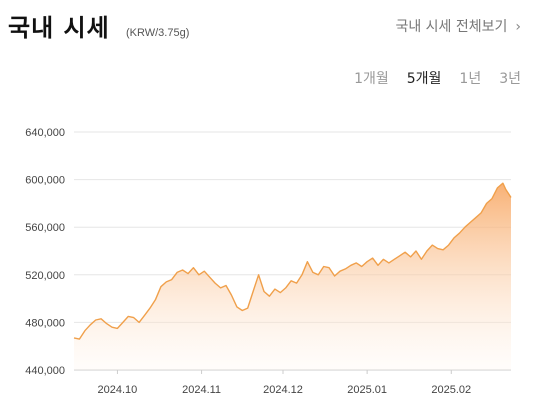 The height and width of the screenshot is (404, 535). I want to click on x-tick-label: 2025.01, so click(367, 390).